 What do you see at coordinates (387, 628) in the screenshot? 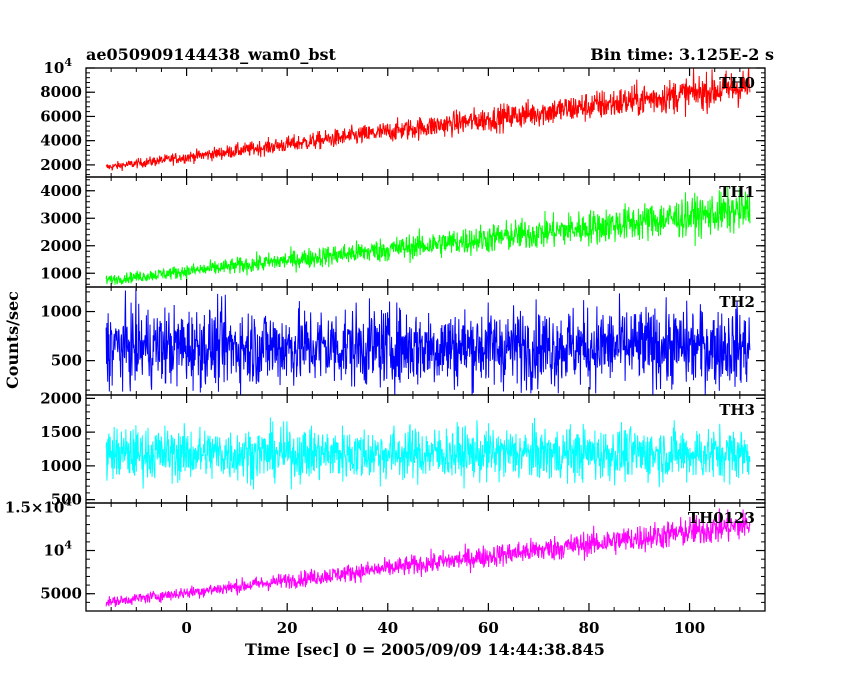
I see `x-tick-label: 40` at bounding box center [387, 628].